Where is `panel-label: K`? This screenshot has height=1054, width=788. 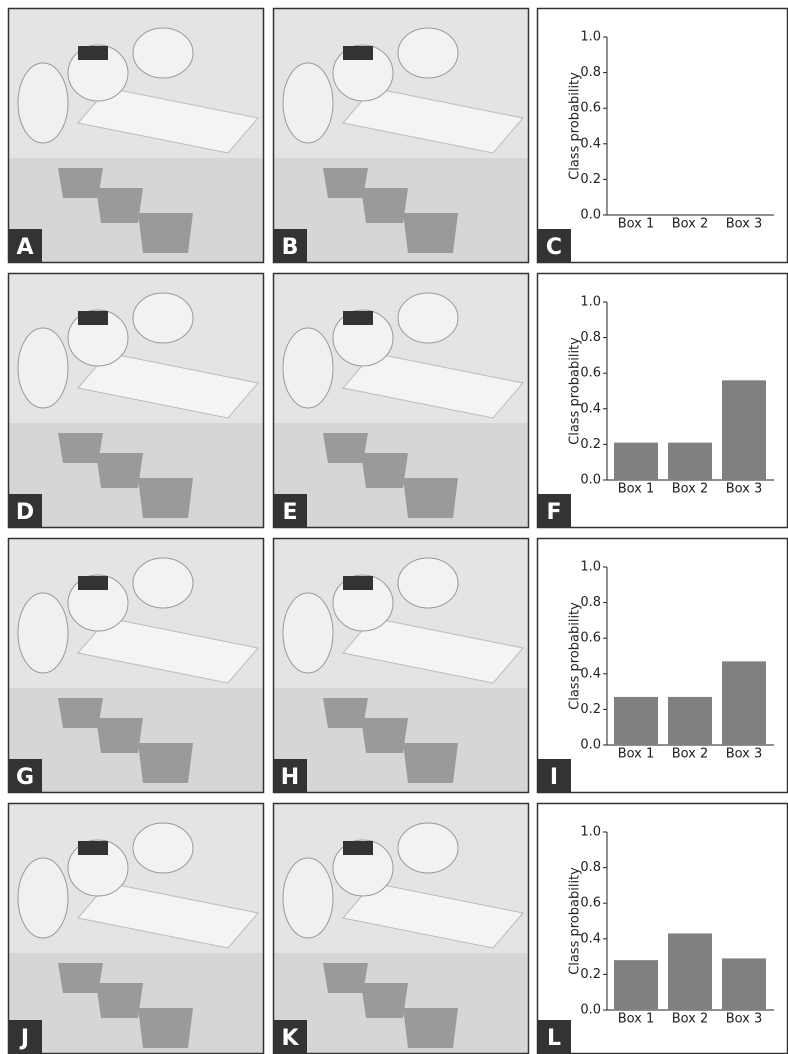
panel-label: K is located at coordinates (290, 1038).